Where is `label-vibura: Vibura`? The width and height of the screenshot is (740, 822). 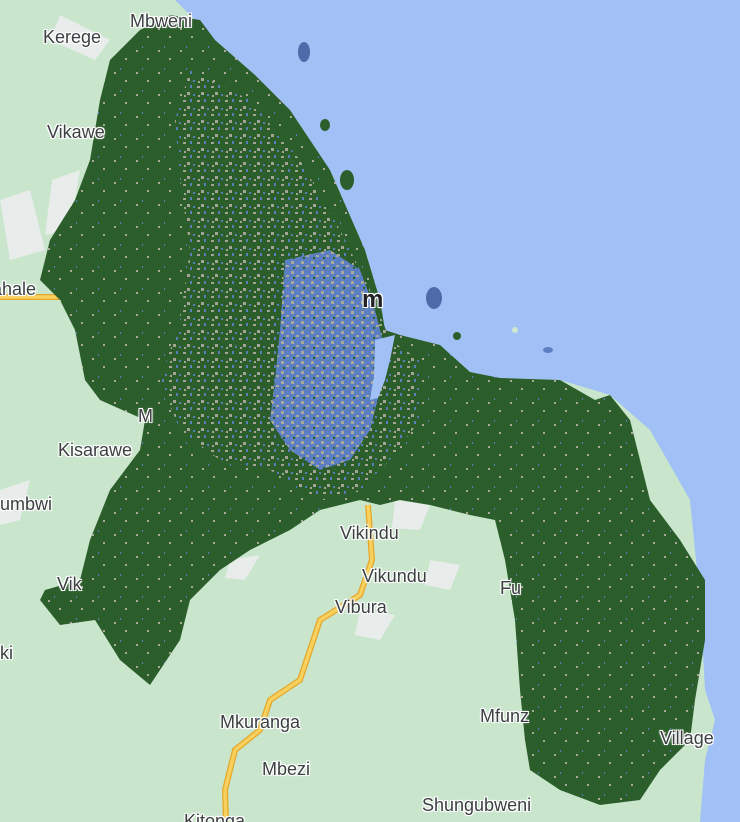 label-vibura: Vibura is located at coordinates (361, 607).